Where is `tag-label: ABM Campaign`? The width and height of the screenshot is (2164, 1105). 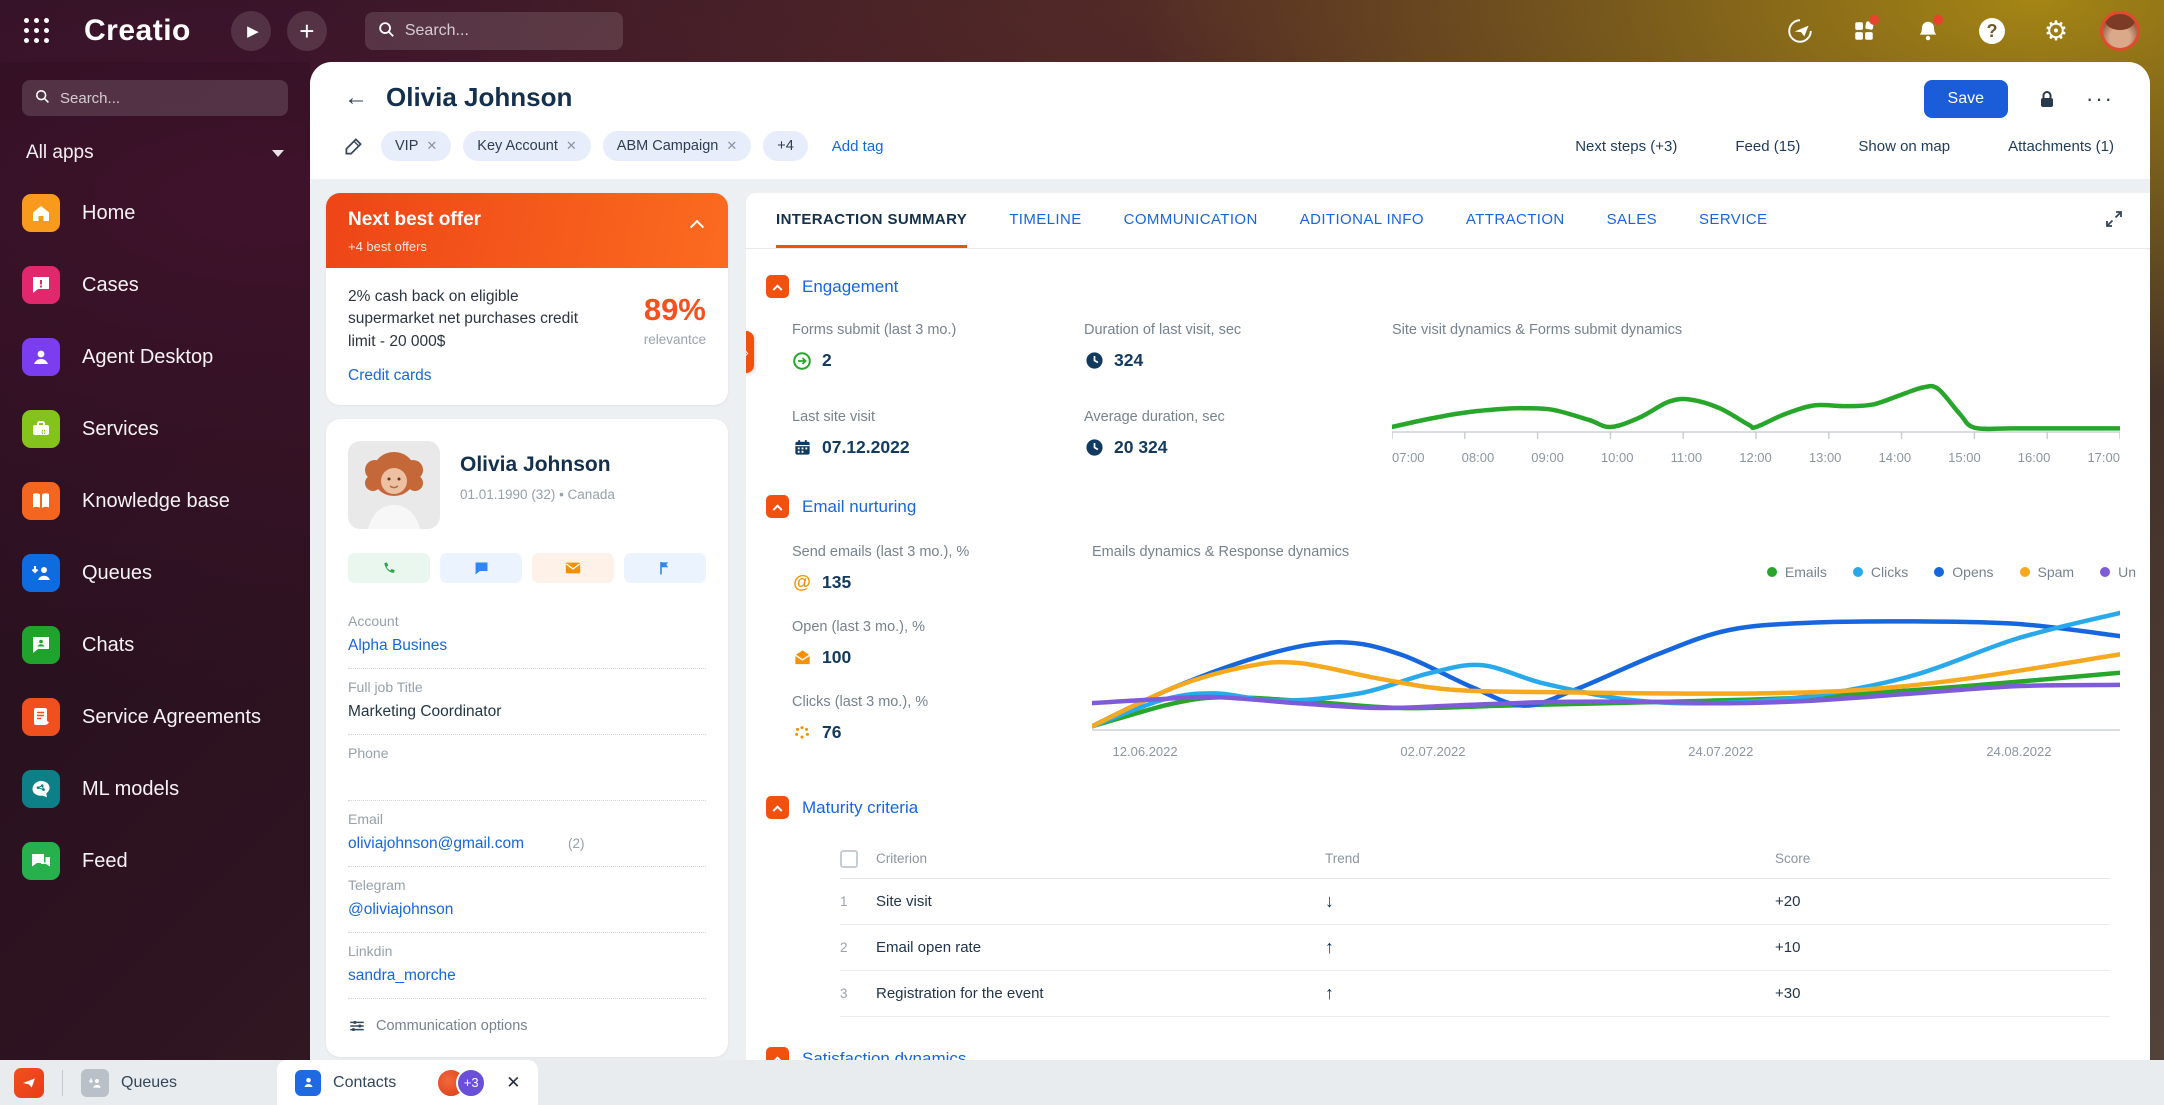 tag-label: ABM Campaign is located at coordinates (667, 146).